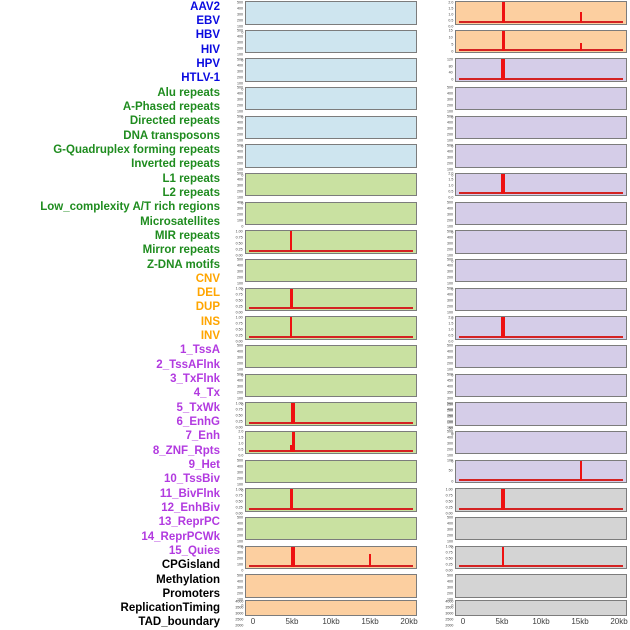 Image resolution: width=630 pixels, height=630 pixels. What do you see at coordinates (450, 329) in the screenshot?
I see `y-tick-label: 1.0` at bounding box center [450, 329].